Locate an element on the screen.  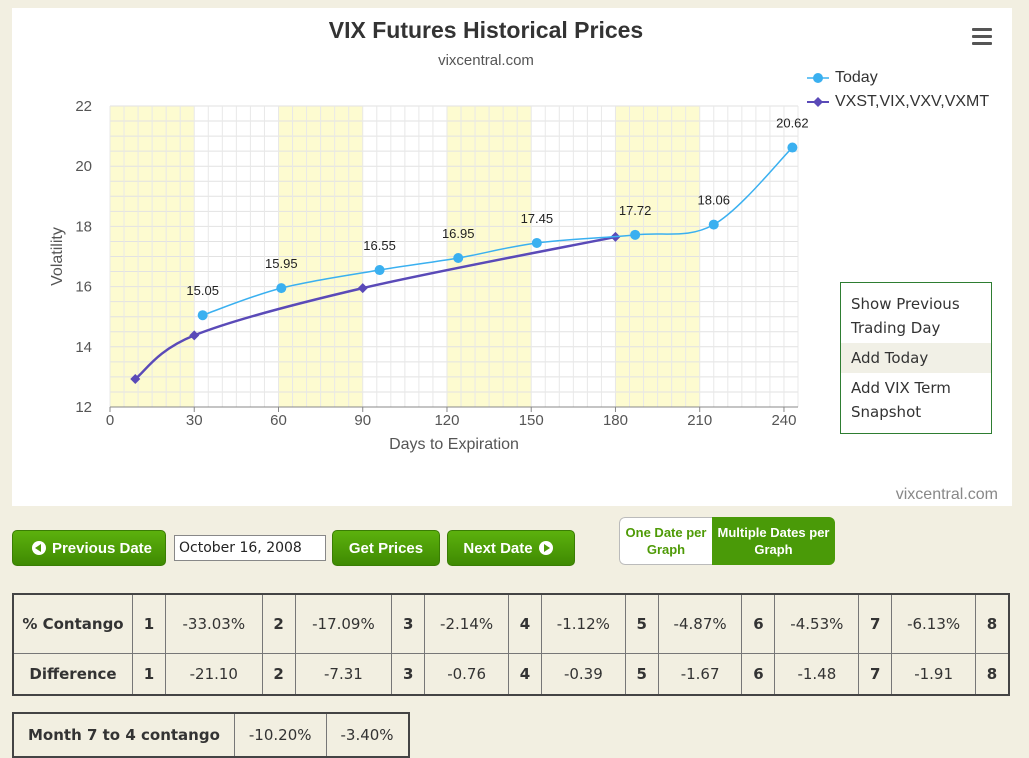
data-label: 20.62 is located at coordinates (792, 123).